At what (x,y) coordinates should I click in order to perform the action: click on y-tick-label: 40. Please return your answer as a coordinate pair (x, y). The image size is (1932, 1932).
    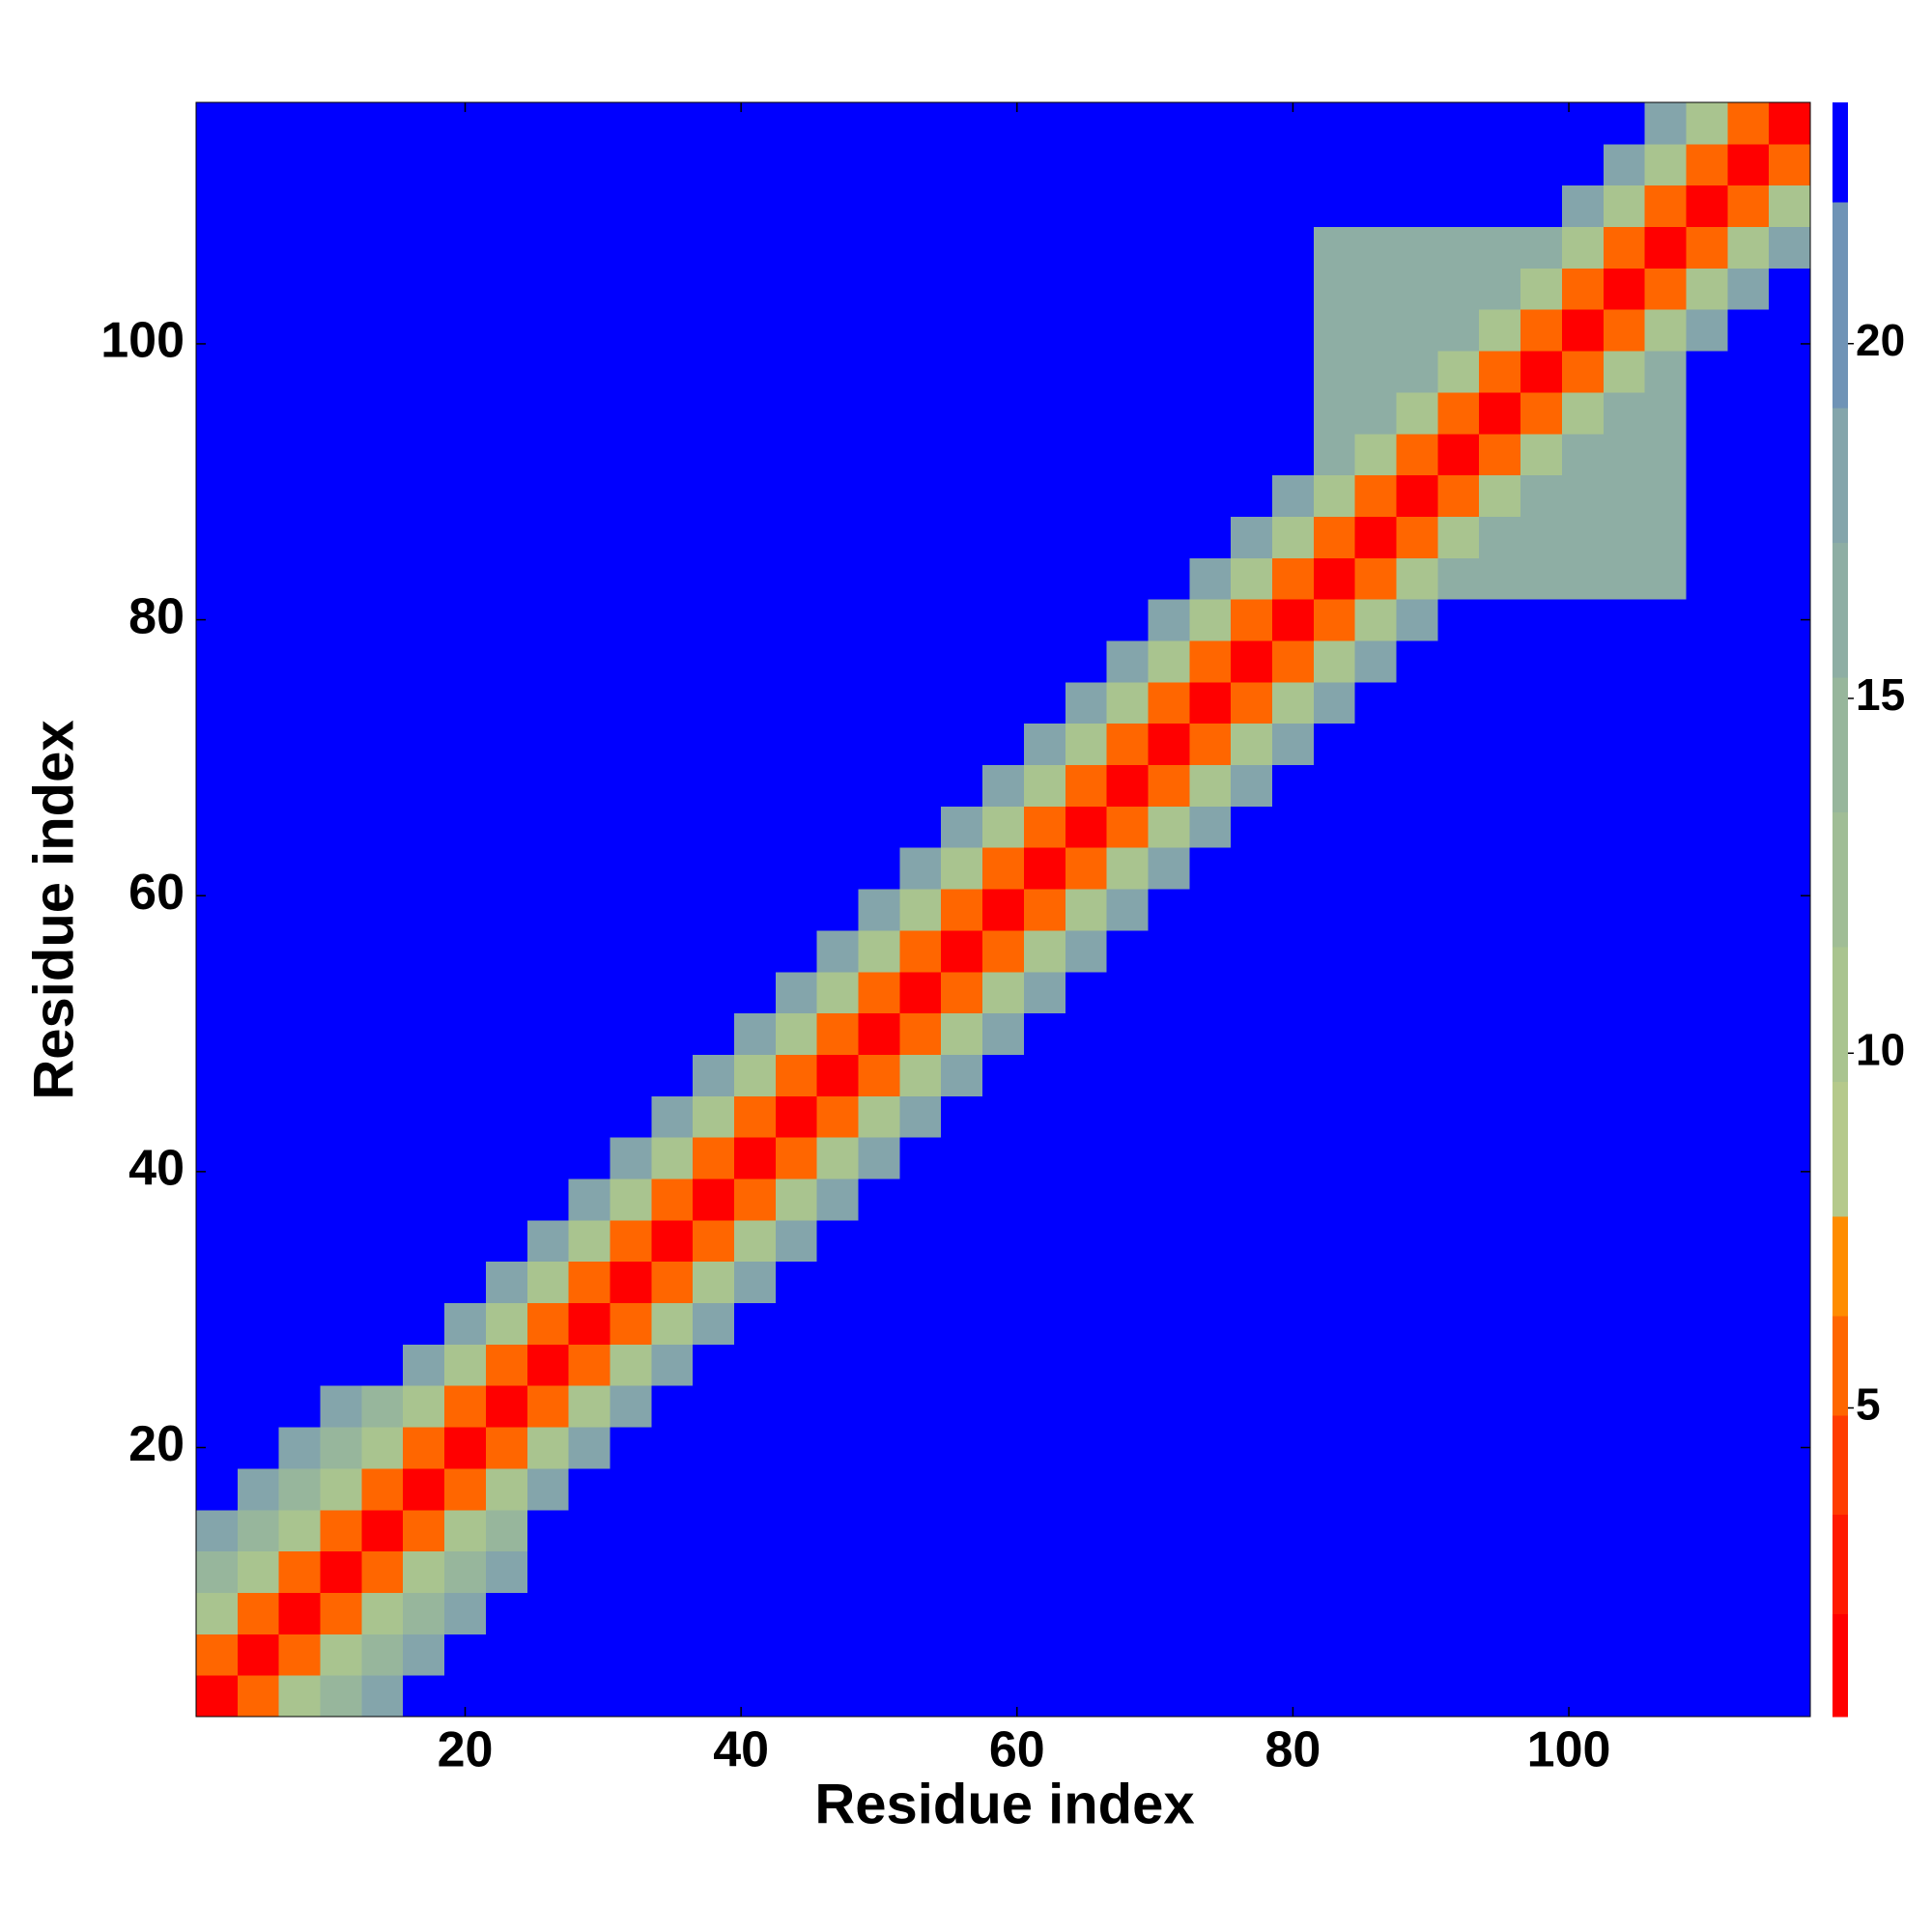
    Looking at the image, I should click on (156, 1169).